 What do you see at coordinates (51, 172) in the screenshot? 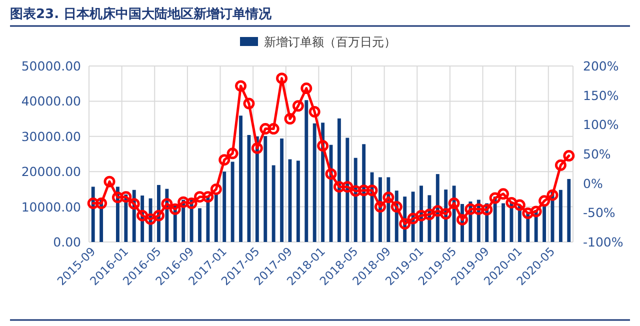
I see `y-tick-label: 20000.00` at bounding box center [51, 172].